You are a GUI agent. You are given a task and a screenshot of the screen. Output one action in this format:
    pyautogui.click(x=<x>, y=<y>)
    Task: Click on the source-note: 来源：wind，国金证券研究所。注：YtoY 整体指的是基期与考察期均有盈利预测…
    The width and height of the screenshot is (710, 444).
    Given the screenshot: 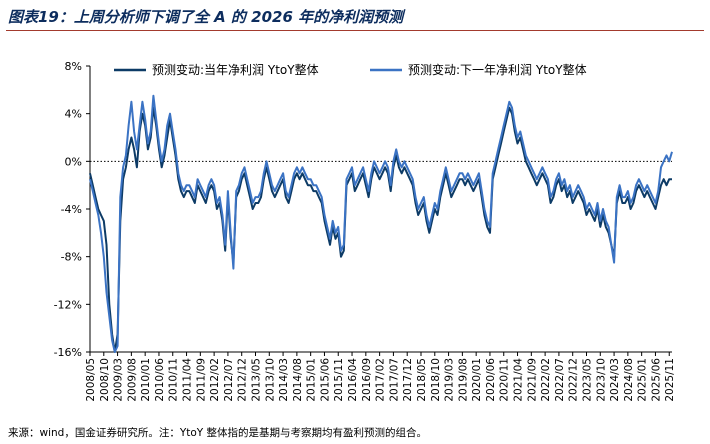 What is the action you would take?
    pyautogui.click(x=218, y=433)
    